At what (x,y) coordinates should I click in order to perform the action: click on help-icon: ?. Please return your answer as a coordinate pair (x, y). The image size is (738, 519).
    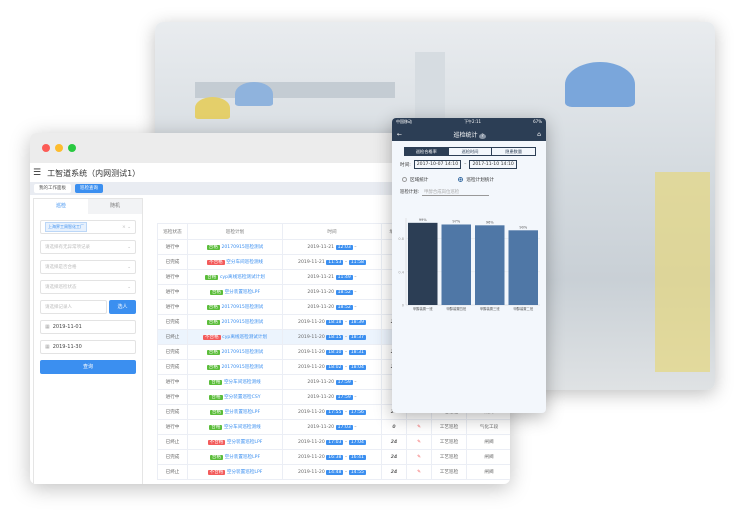
    Looking at the image, I should click on (482, 136).